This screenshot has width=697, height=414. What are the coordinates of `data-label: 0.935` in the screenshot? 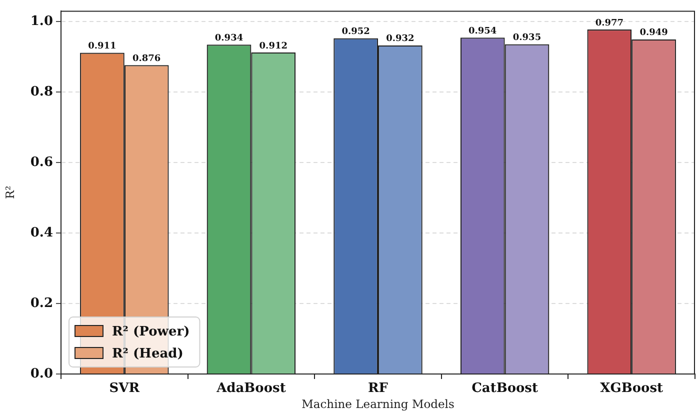 It's located at (527, 38).